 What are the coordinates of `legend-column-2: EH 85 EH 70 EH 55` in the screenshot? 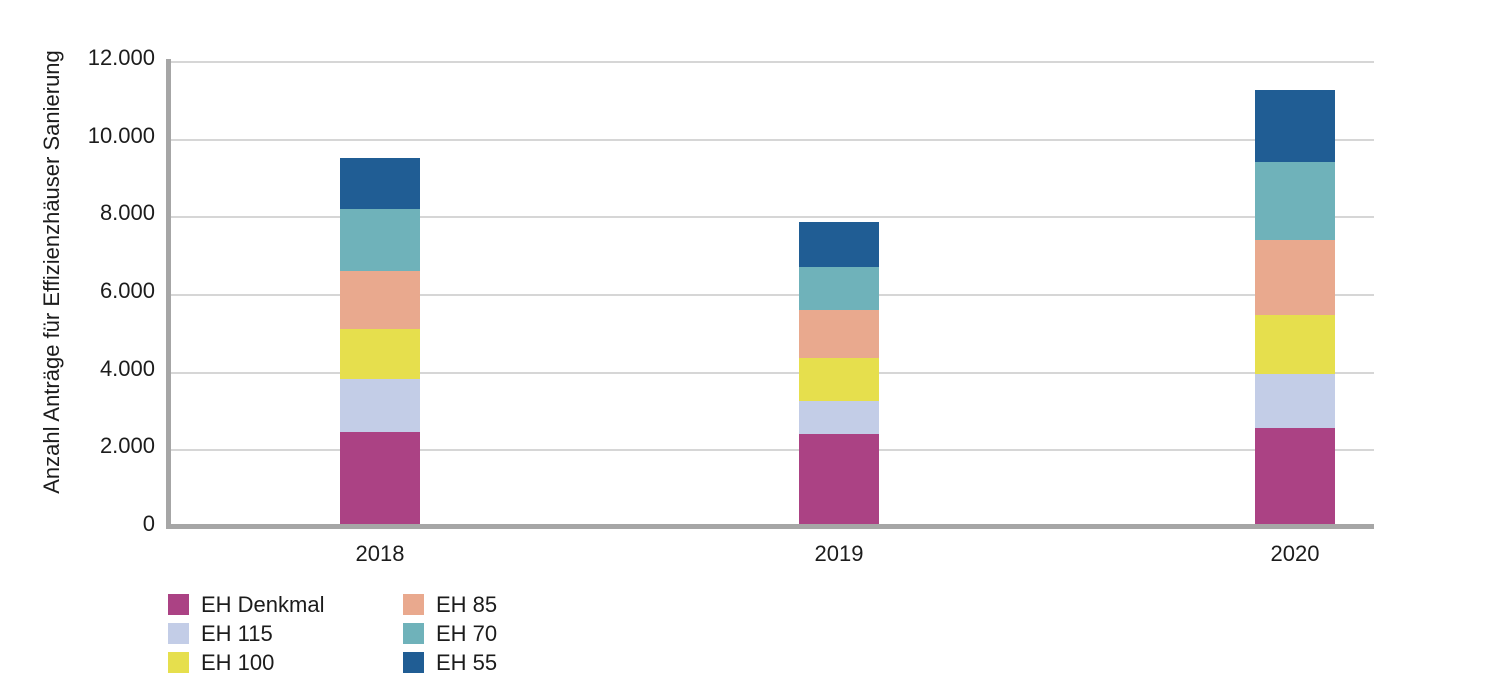 It's located at (450, 636).